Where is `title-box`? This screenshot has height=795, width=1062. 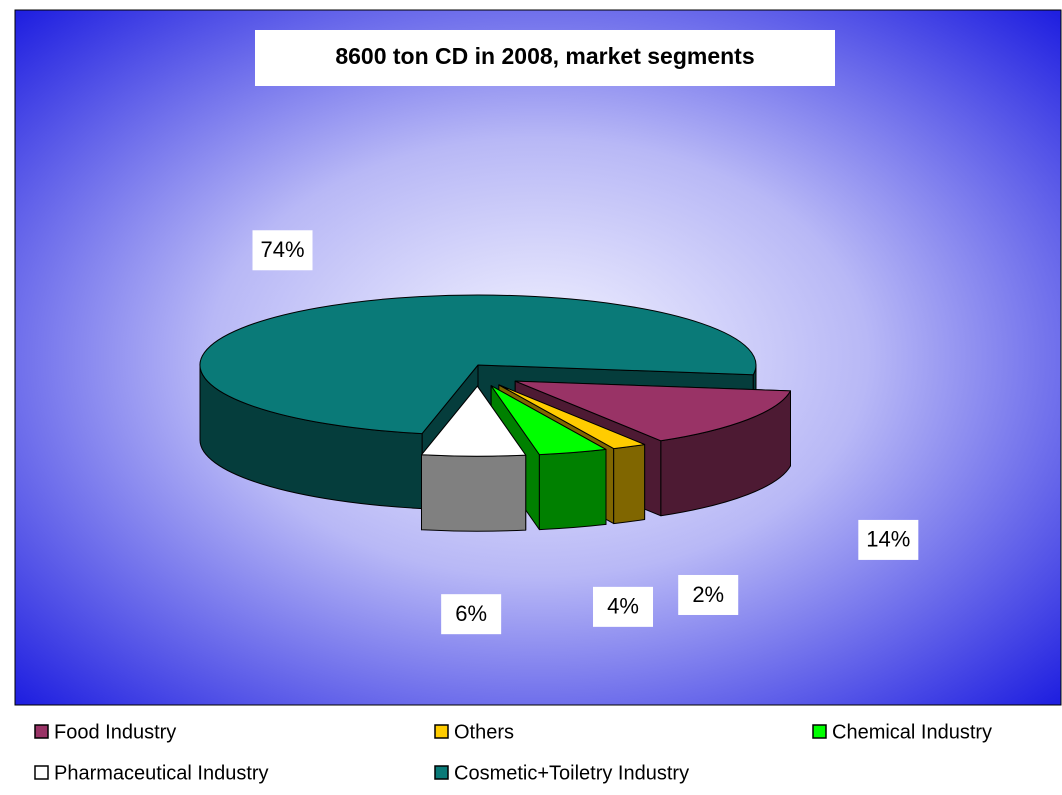 title-box is located at coordinates (545, 58).